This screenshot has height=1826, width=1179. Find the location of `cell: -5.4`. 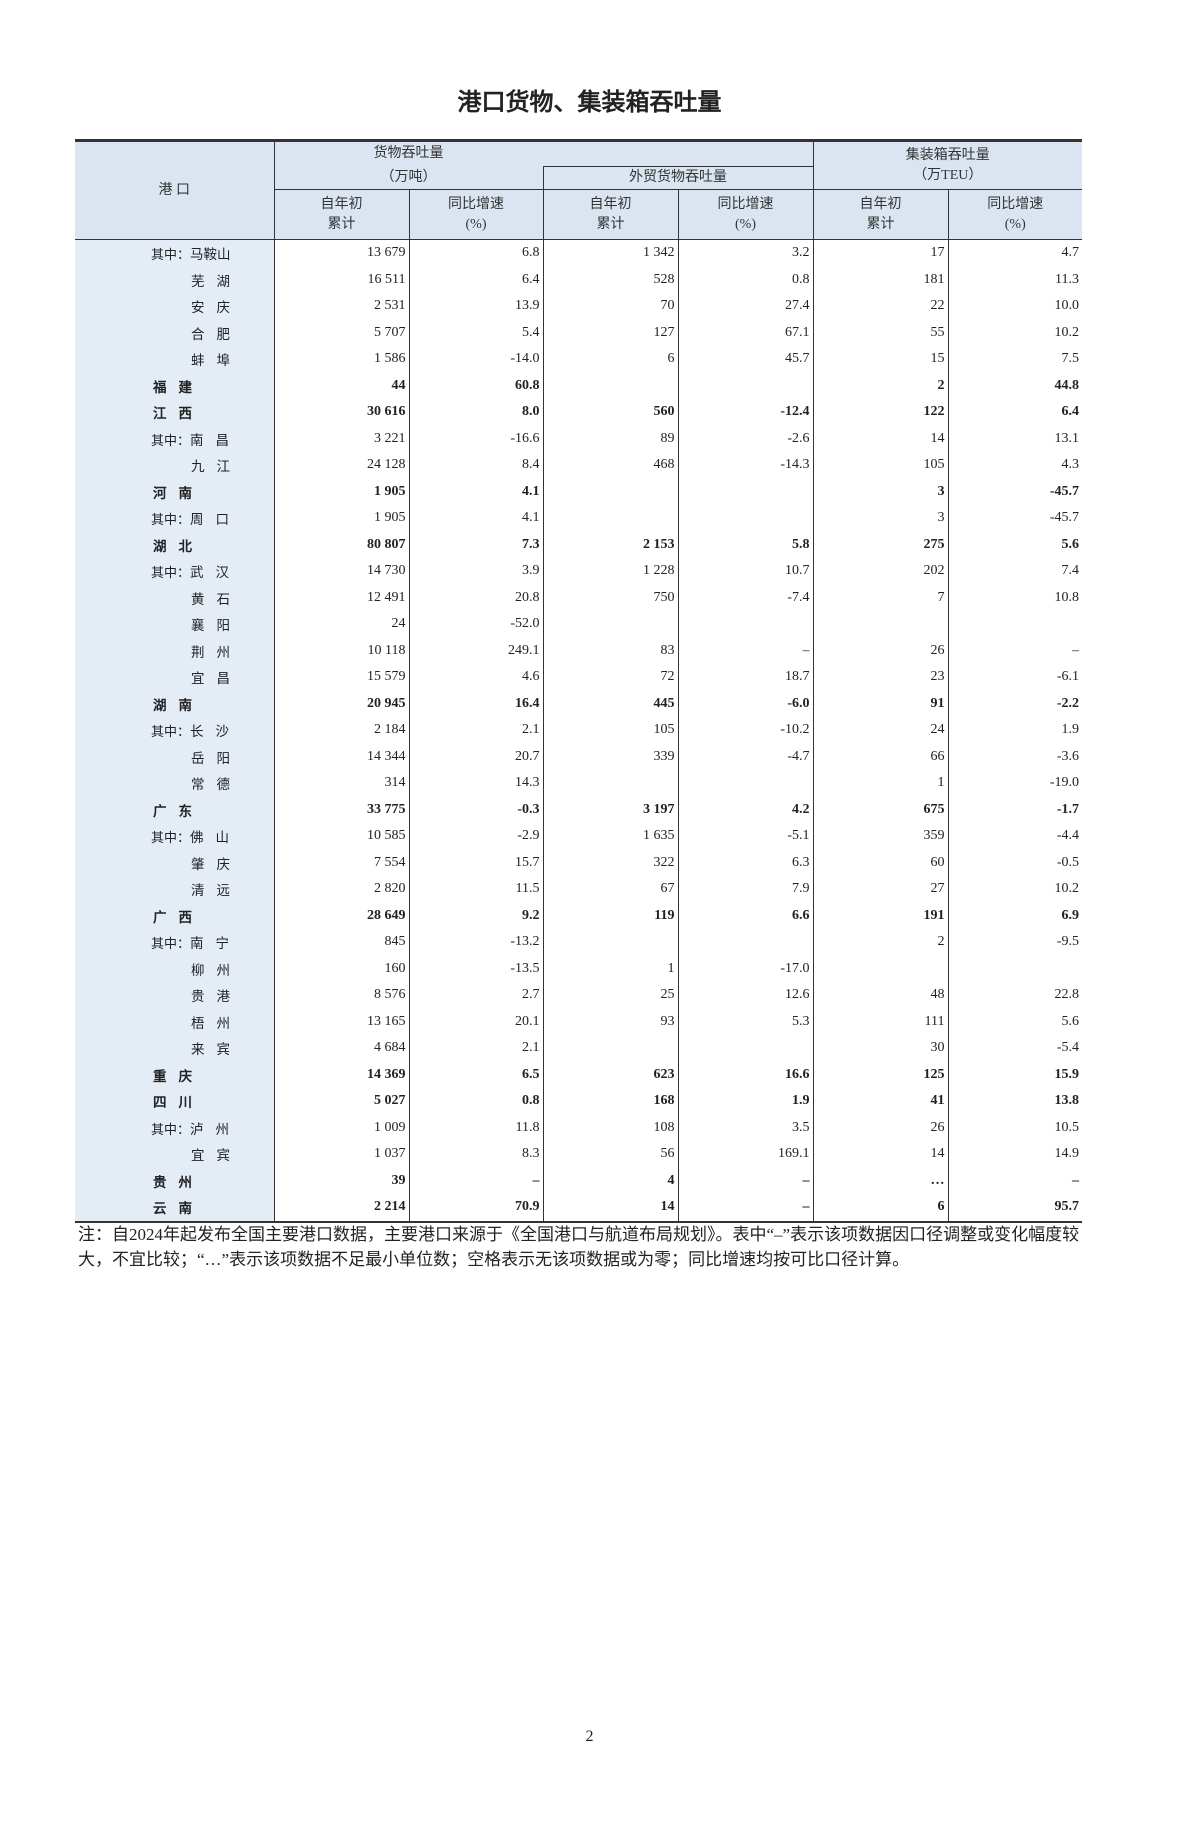

cell: -5.4 is located at coordinates (1014, 1048).